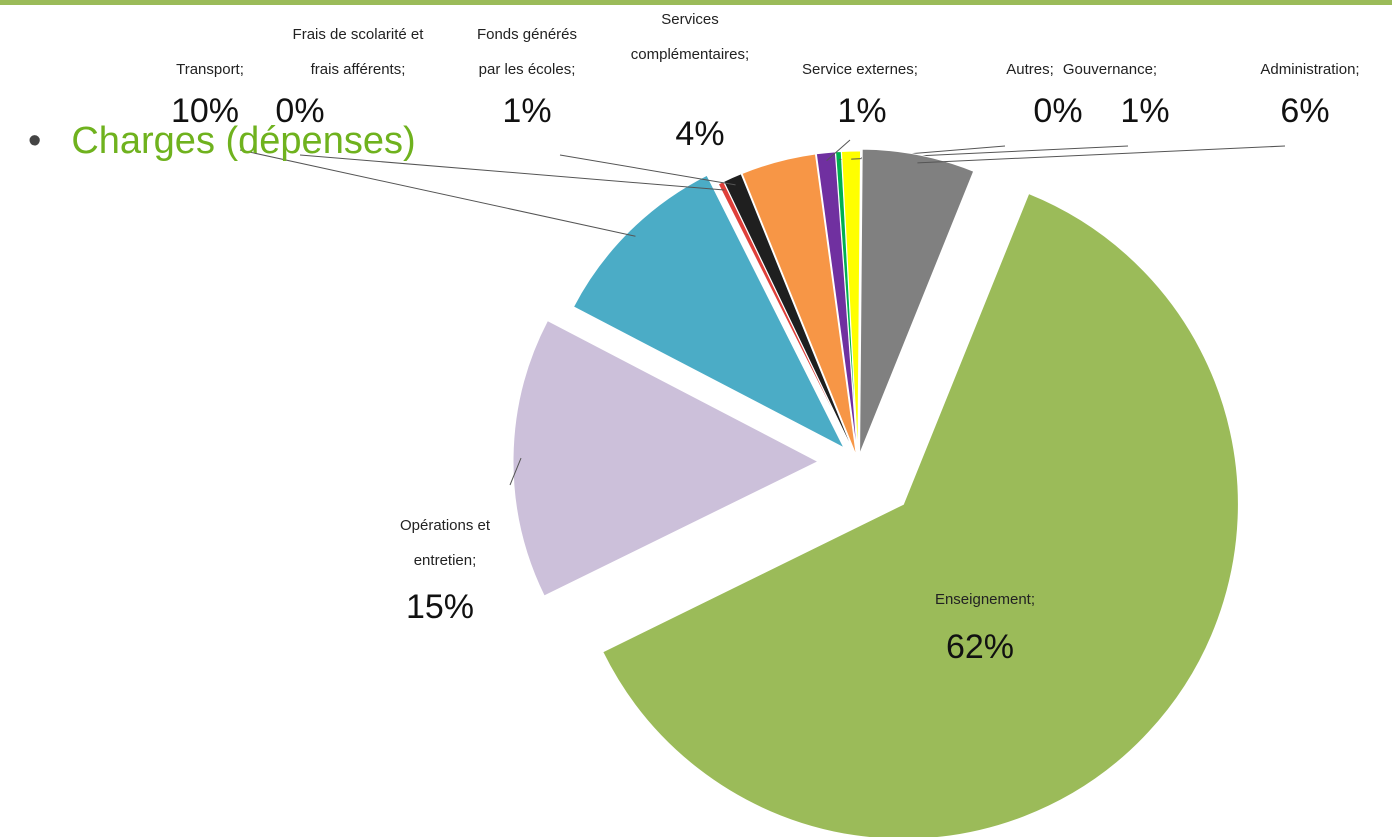  Describe the element at coordinates (1310, 69) in the screenshot. I see `slice-label: Administration;` at that location.